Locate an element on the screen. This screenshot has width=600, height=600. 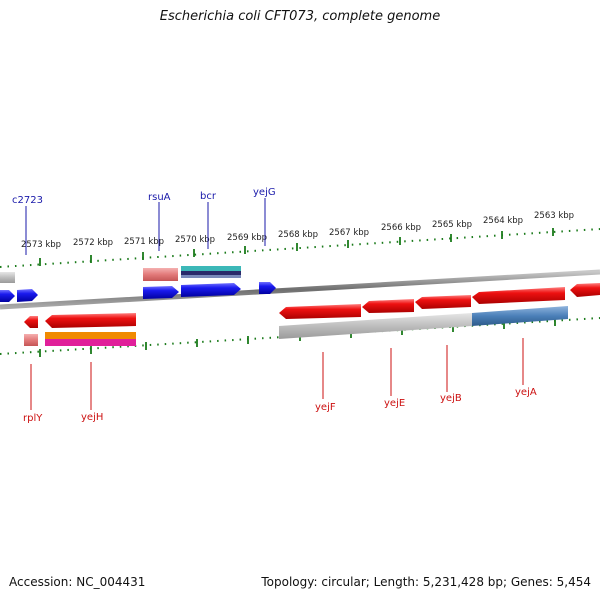
scale-label: 2571 kbp is located at coordinates (144, 242).